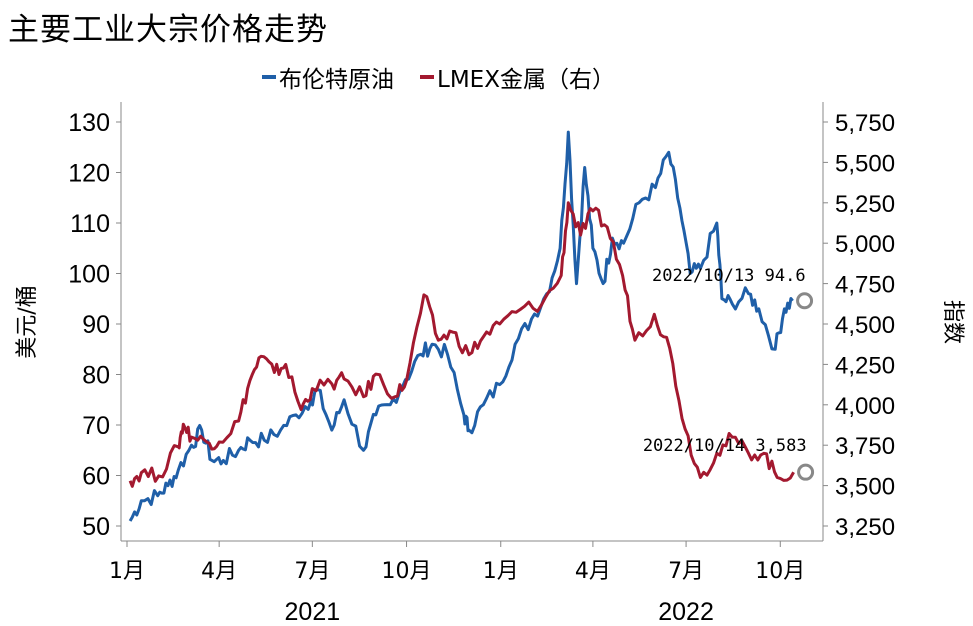 This screenshot has width=973, height=626. Describe the element at coordinates (729, 276) in the screenshot. I see `annotation-label-0: 2022/10/13 94.6` at that location.